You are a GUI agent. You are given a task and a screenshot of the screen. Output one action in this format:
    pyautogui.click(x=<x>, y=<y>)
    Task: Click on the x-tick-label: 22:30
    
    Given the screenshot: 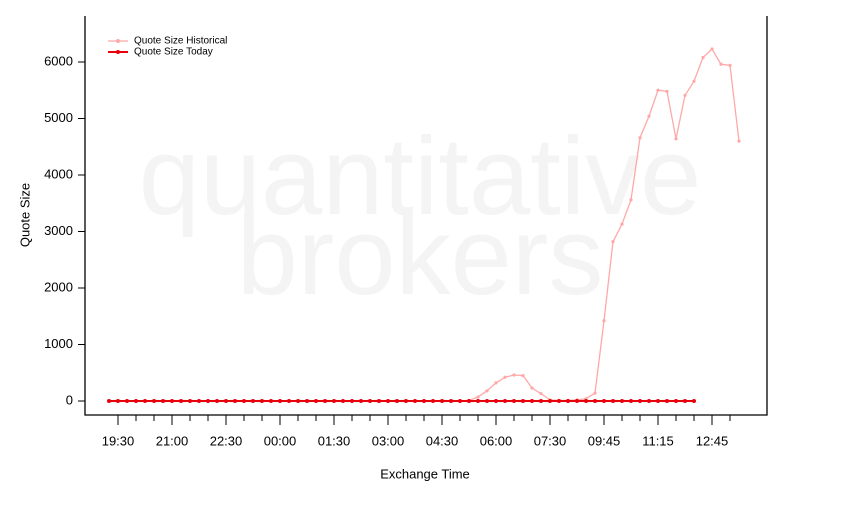 What is the action you would take?
    pyautogui.click(x=226, y=440)
    